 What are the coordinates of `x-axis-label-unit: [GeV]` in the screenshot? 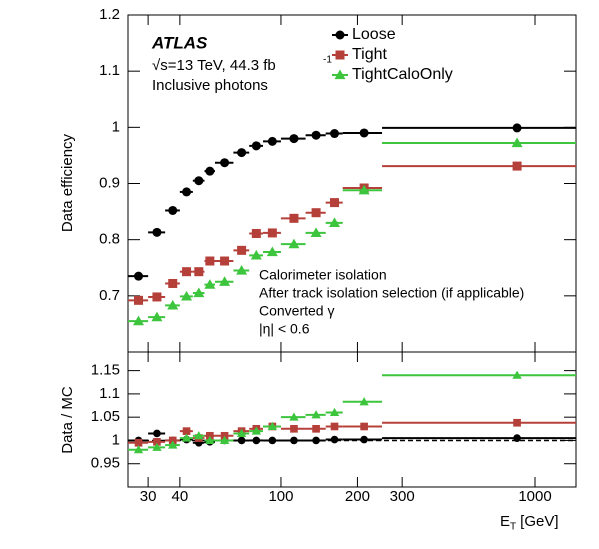 It's located at (537, 521).